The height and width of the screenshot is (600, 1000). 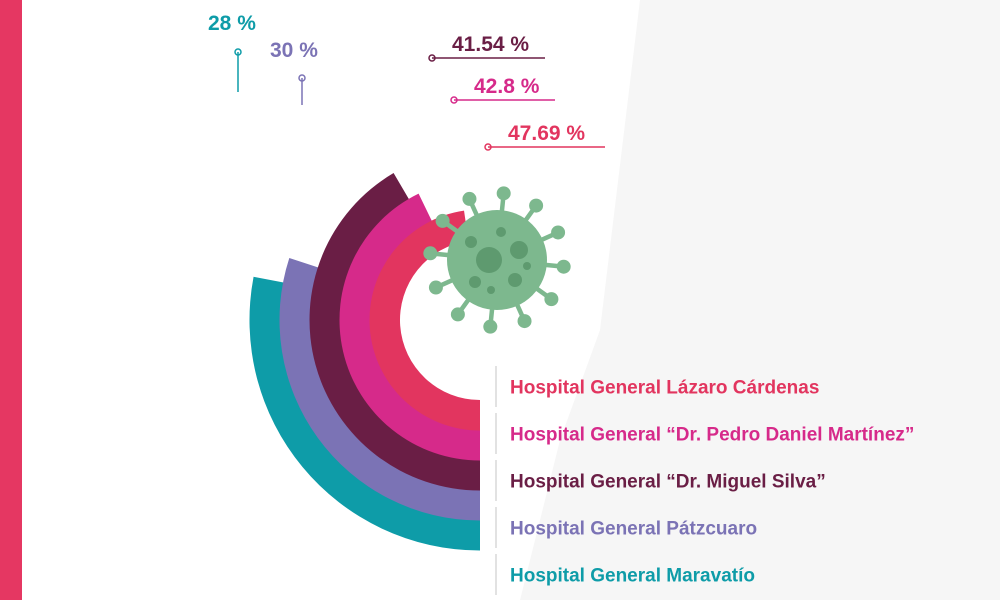 I want to click on value-label-3: 41.54 %, so click(x=490, y=44).